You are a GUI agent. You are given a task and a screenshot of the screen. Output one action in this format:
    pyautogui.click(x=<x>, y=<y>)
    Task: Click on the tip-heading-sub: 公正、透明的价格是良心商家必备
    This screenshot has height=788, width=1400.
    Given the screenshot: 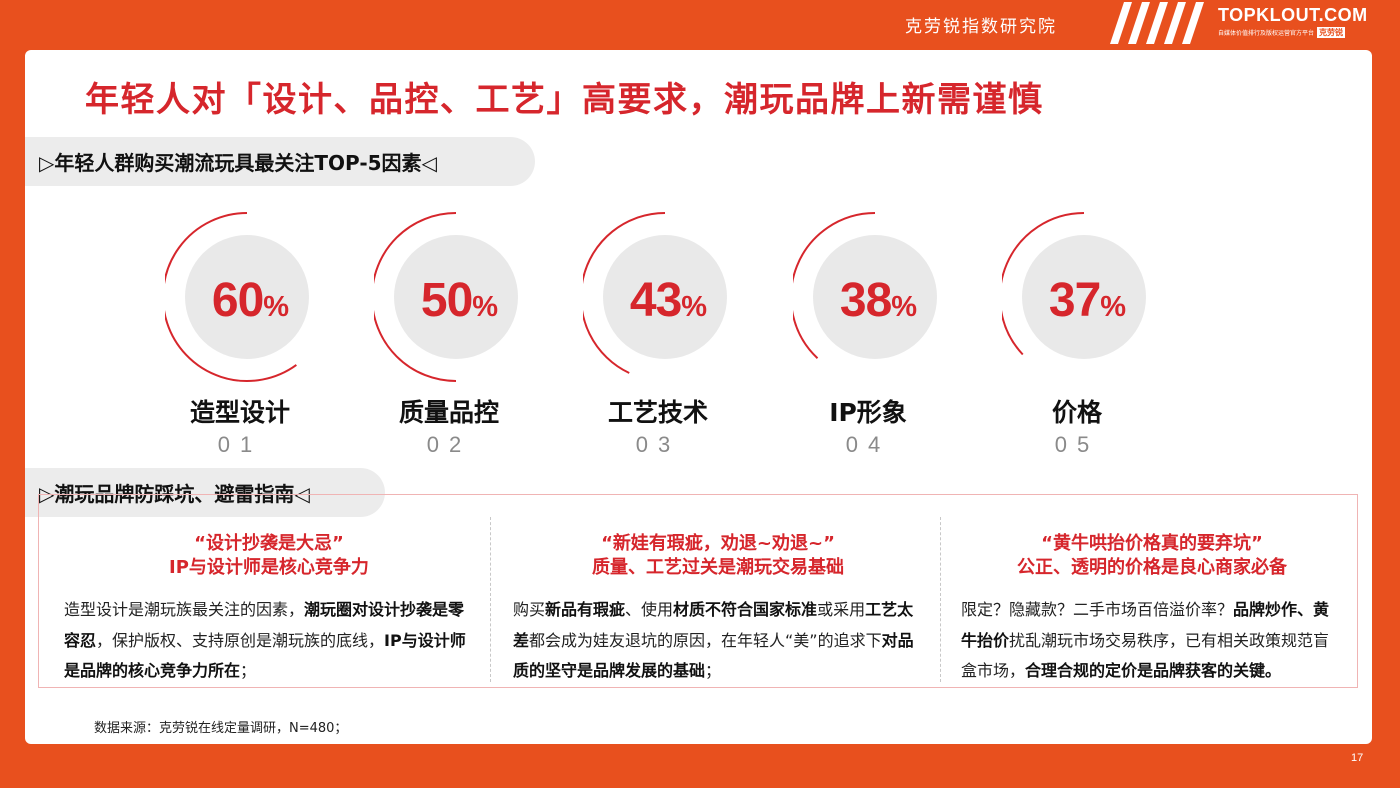 What is the action you would take?
    pyautogui.click(x=1152, y=567)
    